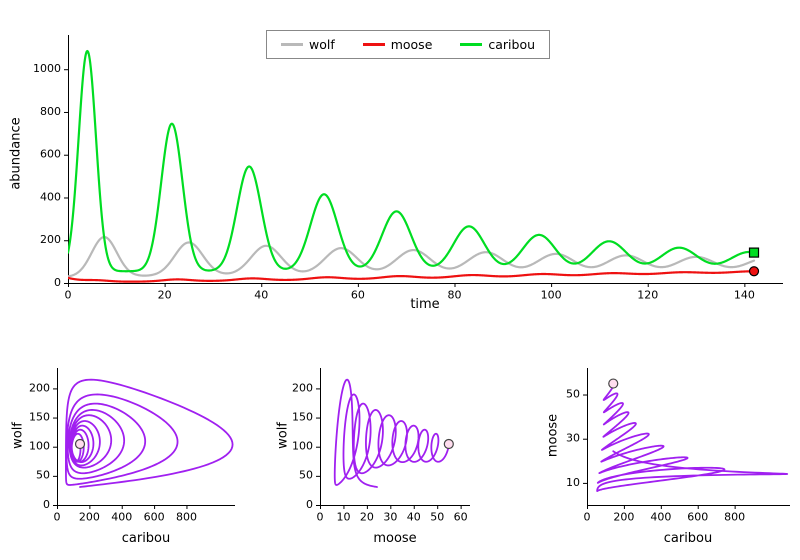 This screenshot has height=560, width=800. I want to click on legend-entry-wolf: wolf, so click(307, 44).